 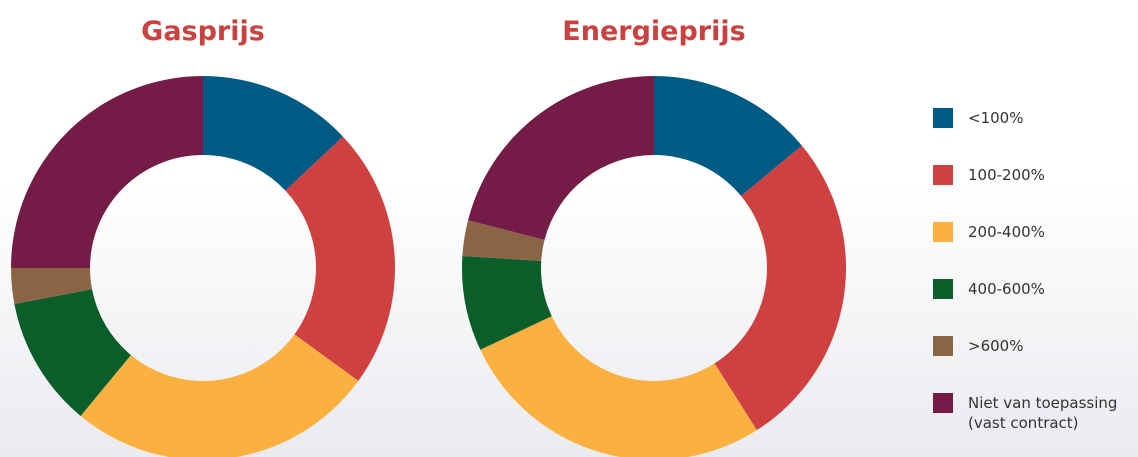 What do you see at coordinates (203, 31) in the screenshot?
I see `chart-title: Gasprijs` at bounding box center [203, 31].